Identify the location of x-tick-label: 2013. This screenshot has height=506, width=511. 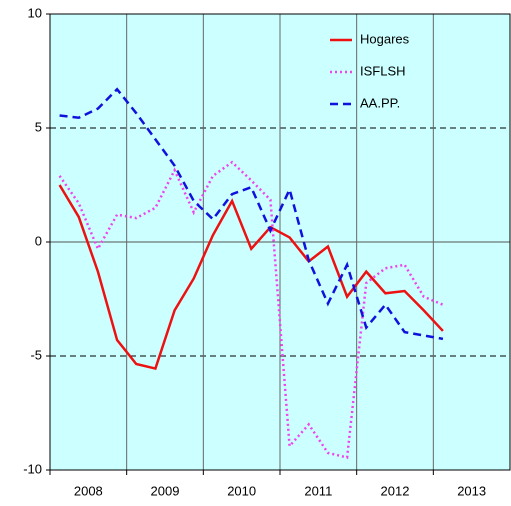
(471, 490).